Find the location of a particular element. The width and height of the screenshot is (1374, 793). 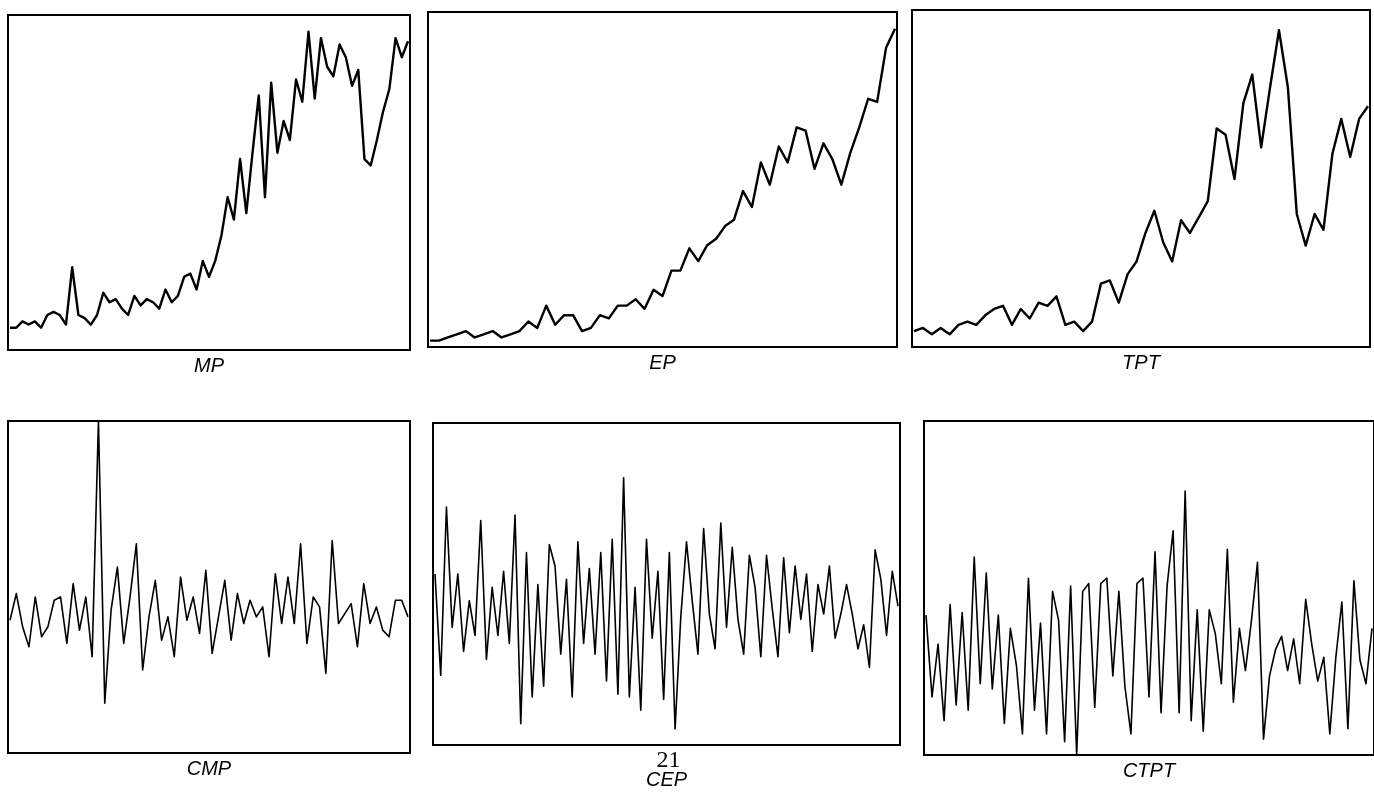

x-axis-title: TPT is located at coordinates (1142, 362).